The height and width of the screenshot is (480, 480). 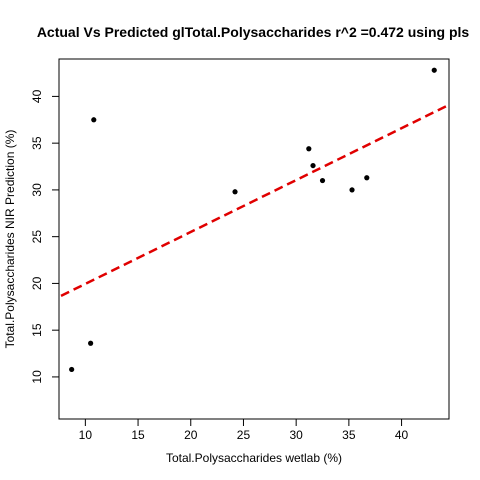 What do you see at coordinates (138, 435) in the screenshot?
I see `x-tick-label: 15` at bounding box center [138, 435].